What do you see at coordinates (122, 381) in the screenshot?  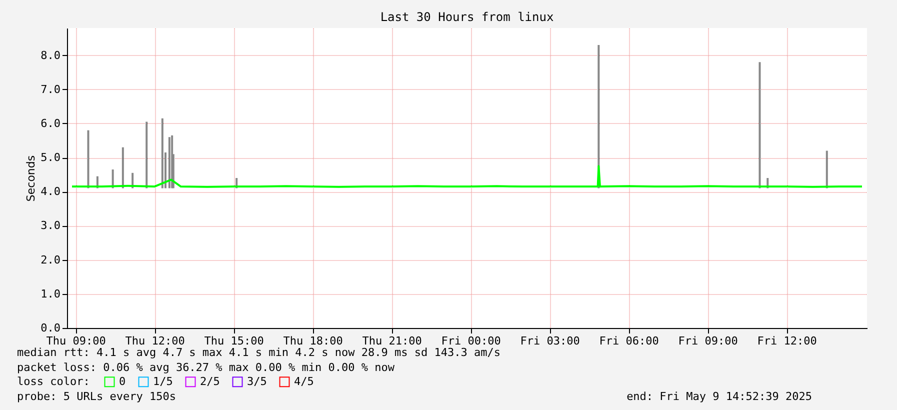 I see `legend-label: 0` at bounding box center [122, 381].